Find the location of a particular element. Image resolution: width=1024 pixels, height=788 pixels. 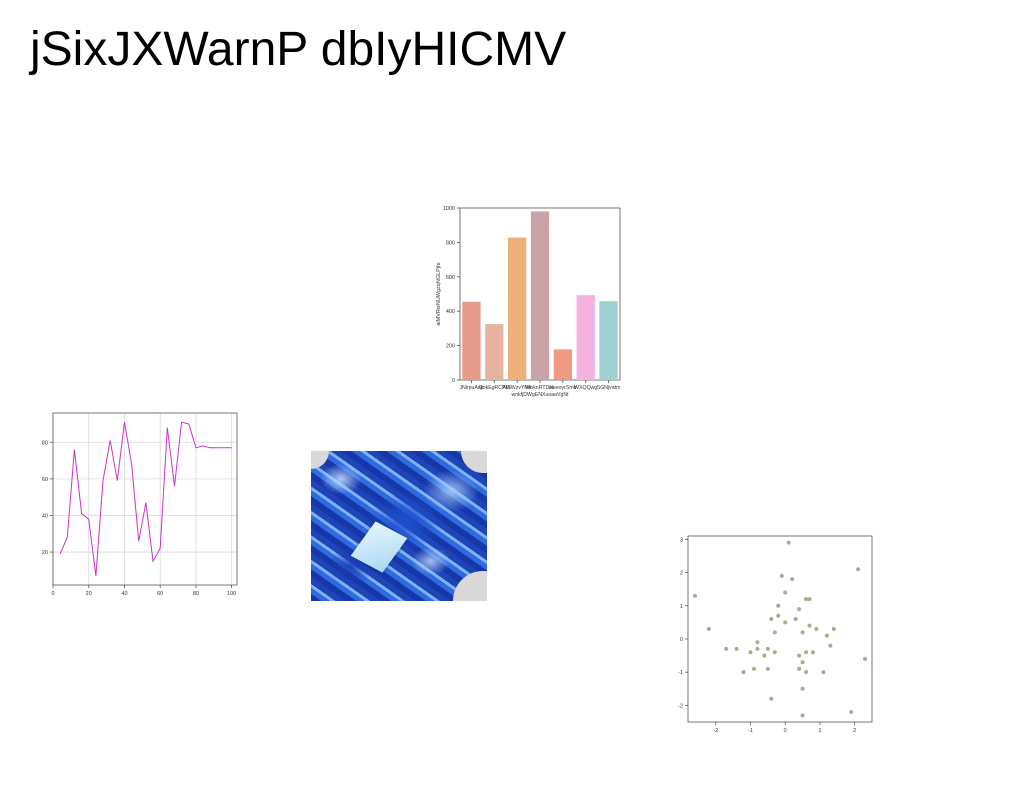

scatter-x-tick-label: -1 is located at coordinates (750, 730).